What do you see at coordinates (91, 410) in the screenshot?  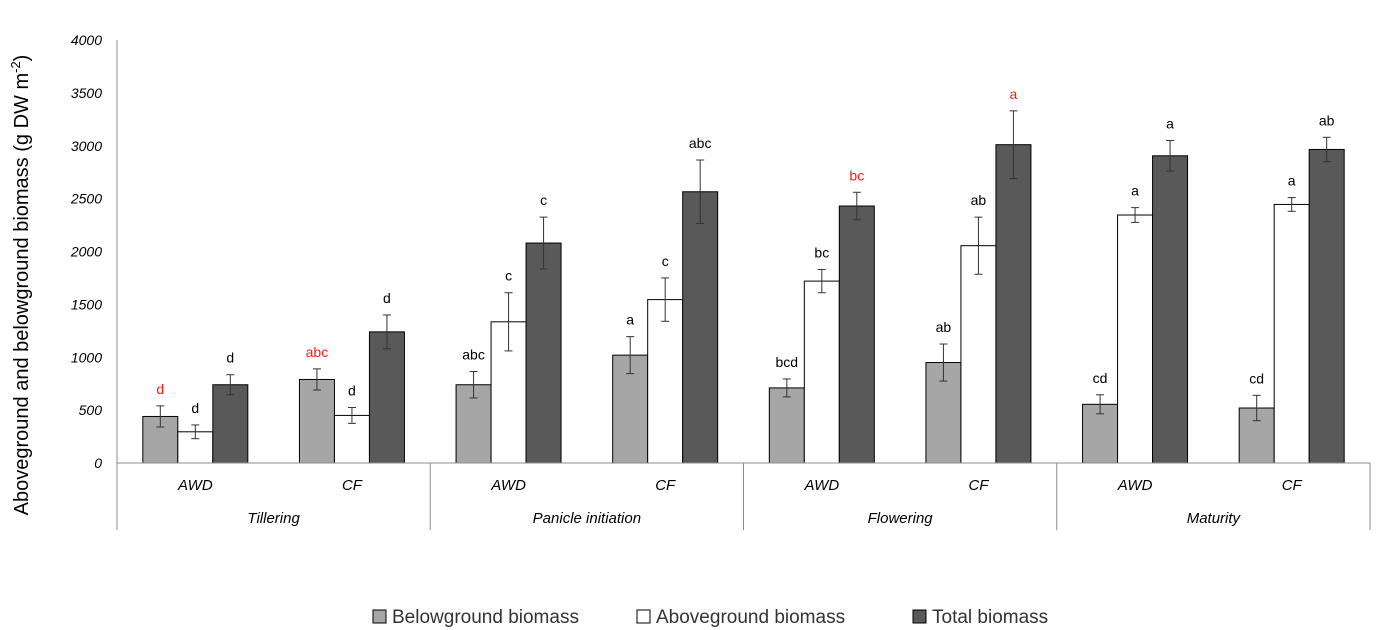 I see `y-tick-label: 500` at bounding box center [91, 410].